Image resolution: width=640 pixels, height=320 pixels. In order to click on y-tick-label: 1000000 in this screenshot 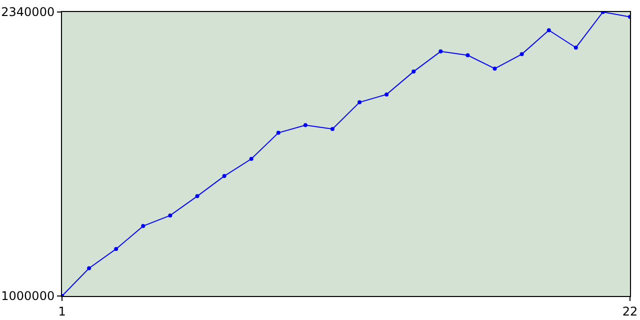, I will do `click(28, 296)`.